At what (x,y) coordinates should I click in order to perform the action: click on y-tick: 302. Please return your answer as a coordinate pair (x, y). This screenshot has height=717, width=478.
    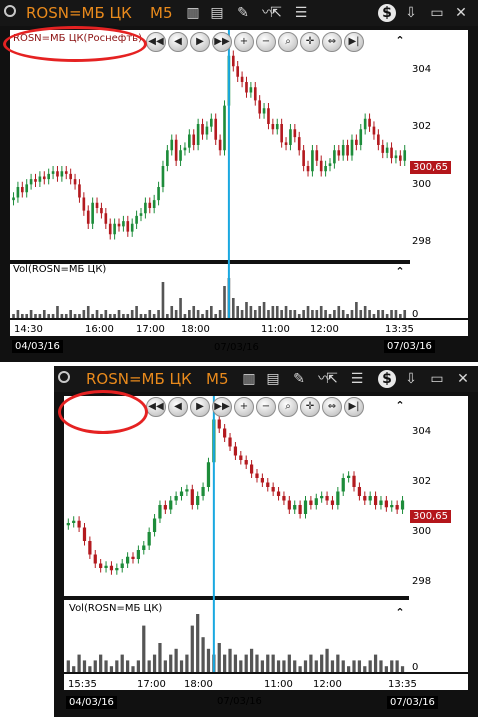
    Looking at the image, I should click on (422, 481).